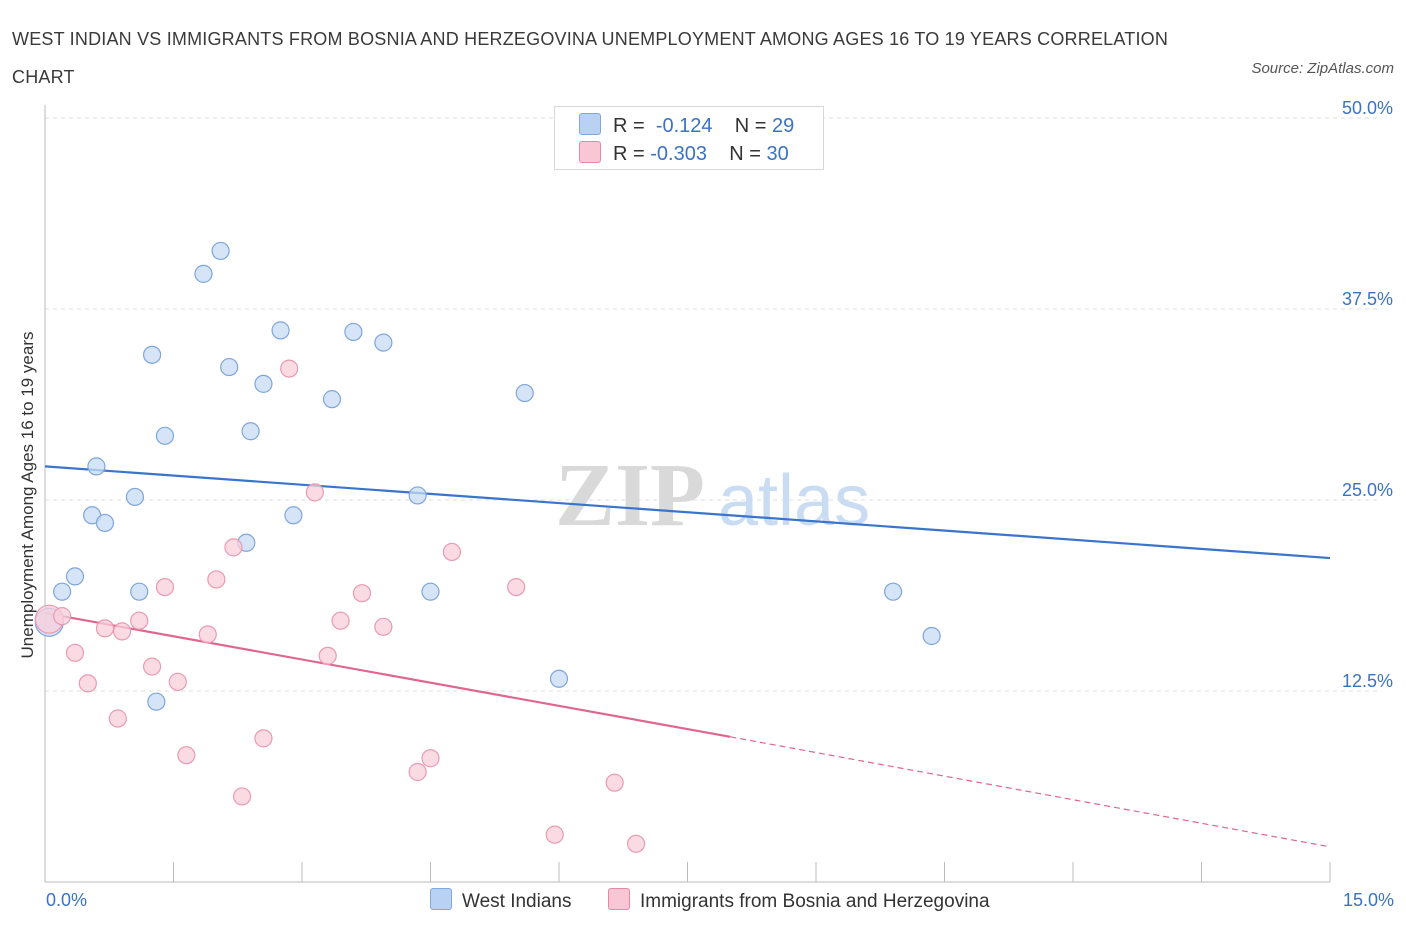 The image size is (1406, 930). I want to click on stats-box: R = -0.124 N = 29 R = -0.303 N = 30, so click(689, 138).